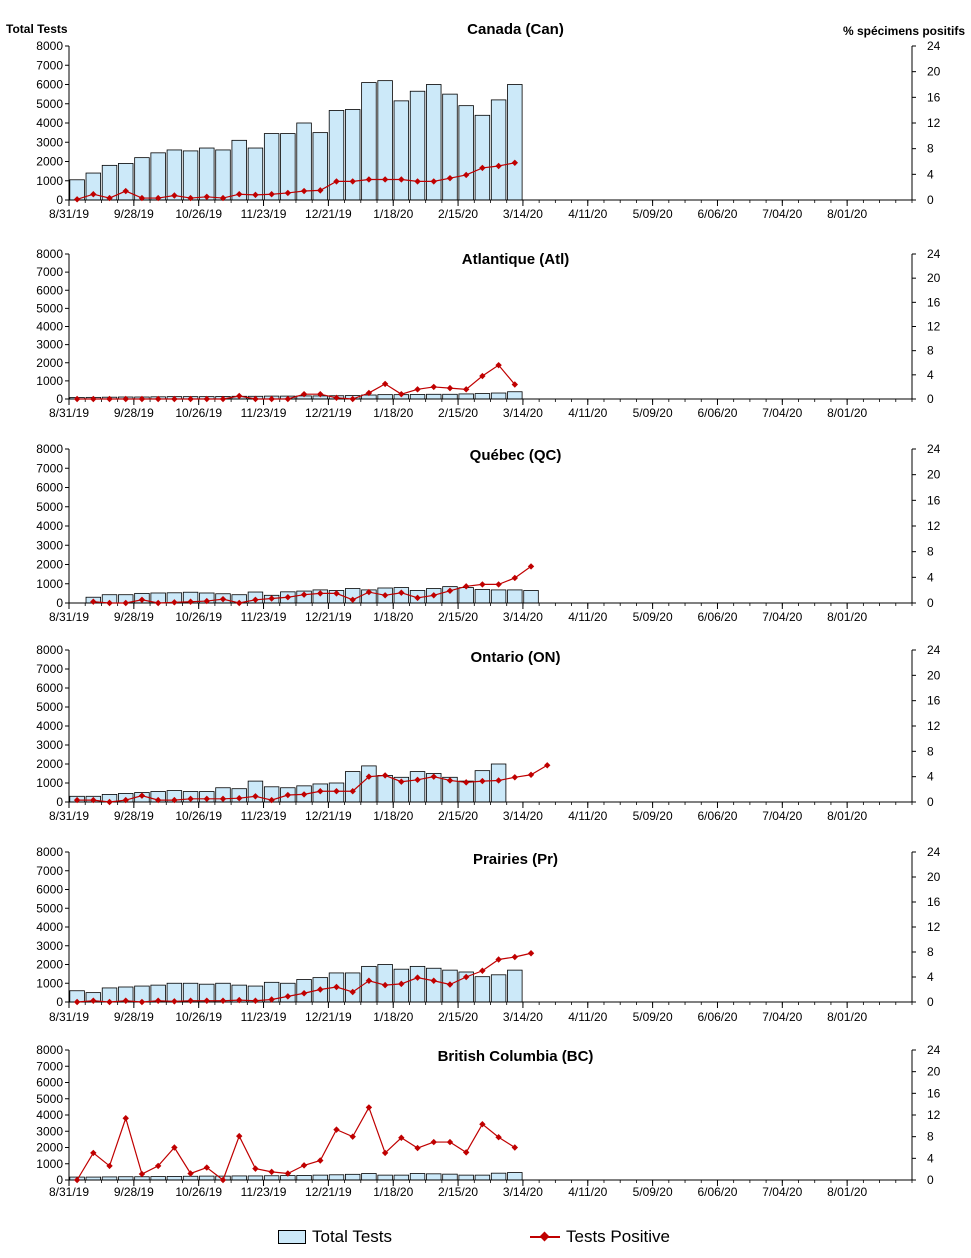 The image size is (971, 1258). Describe the element at coordinates (515, 859) in the screenshot. I see `chart-title: Prairies (Pr)` at that location.